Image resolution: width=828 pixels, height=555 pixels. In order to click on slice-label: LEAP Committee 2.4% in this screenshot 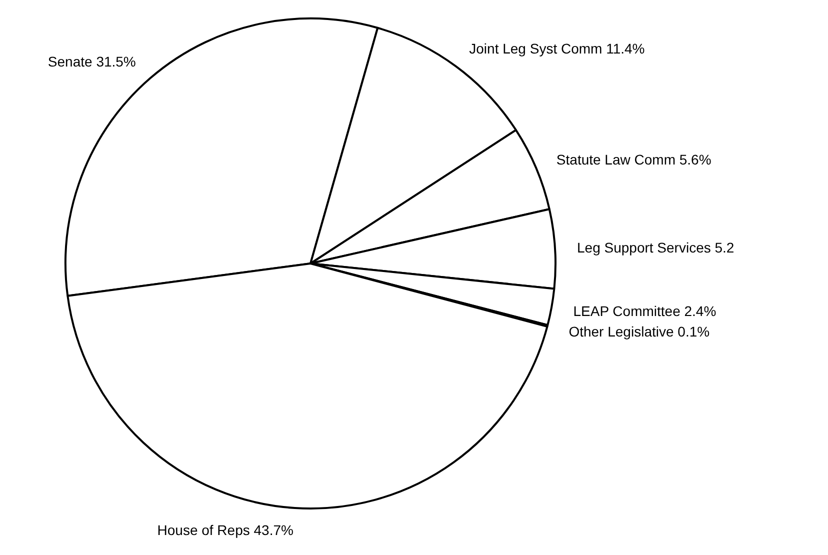, I will do `click(644, 310)`.